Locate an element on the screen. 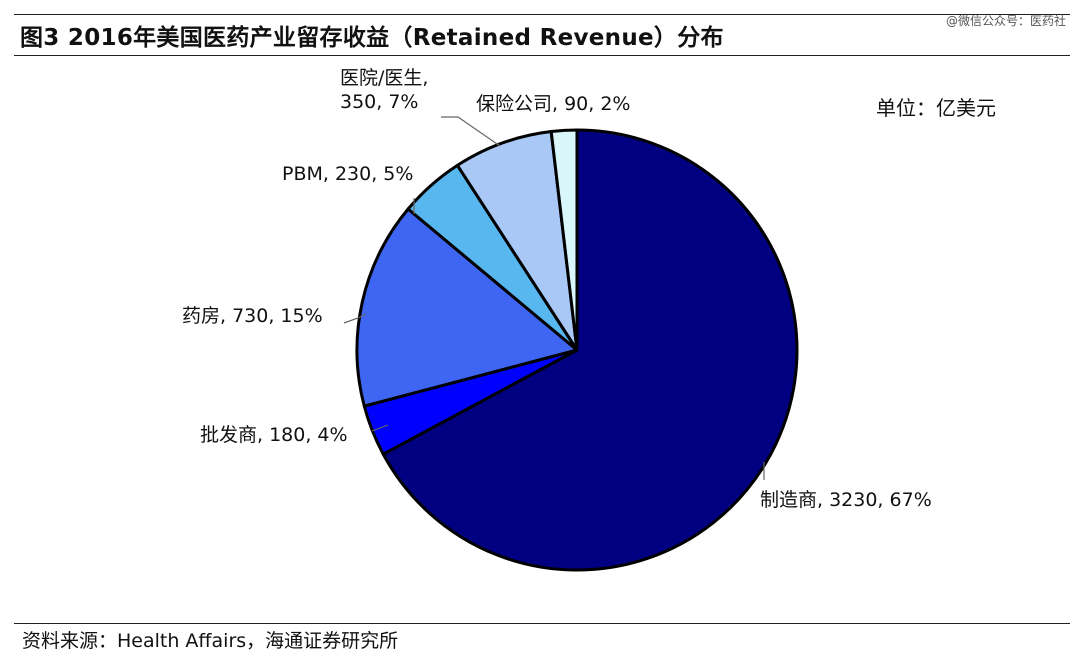  data-label-1: 制造商, 3230, 67% is located at coordinates (846, 500).